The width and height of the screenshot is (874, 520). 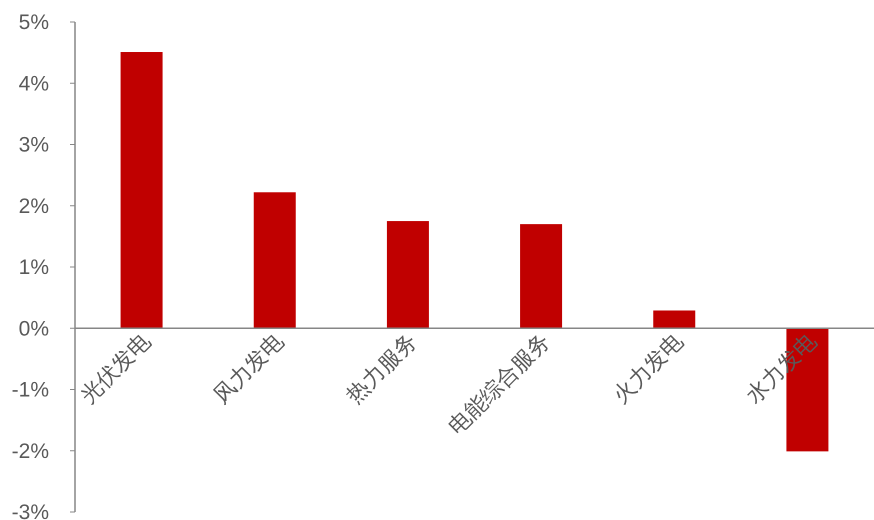 What do you see at coordinates (781, 368) in the screenshot?
I see `x-tick-label: 水力发电` at bounding box center [781, 368].